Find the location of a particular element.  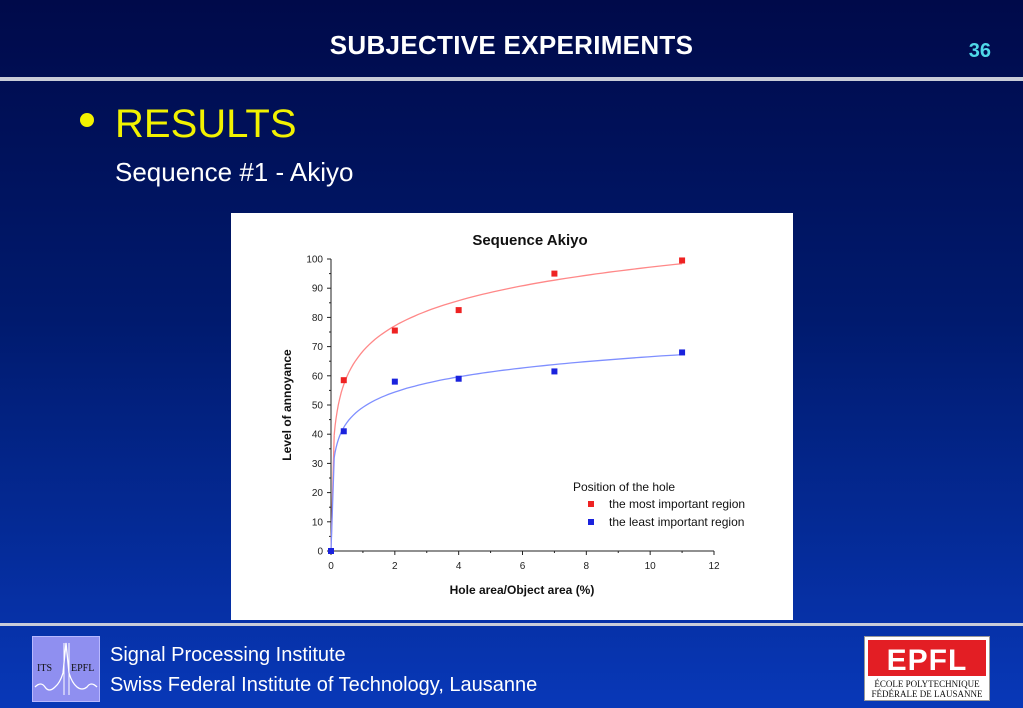

x-tick-label: 4 is located at coordinates (459, 566).